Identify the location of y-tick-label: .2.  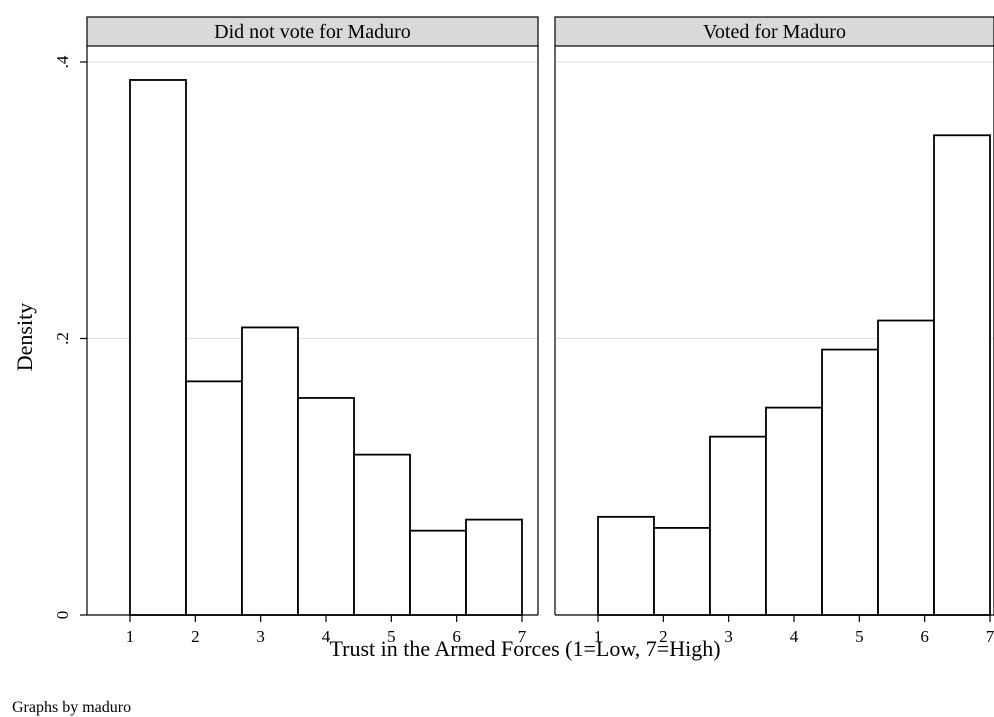
(62, 338).